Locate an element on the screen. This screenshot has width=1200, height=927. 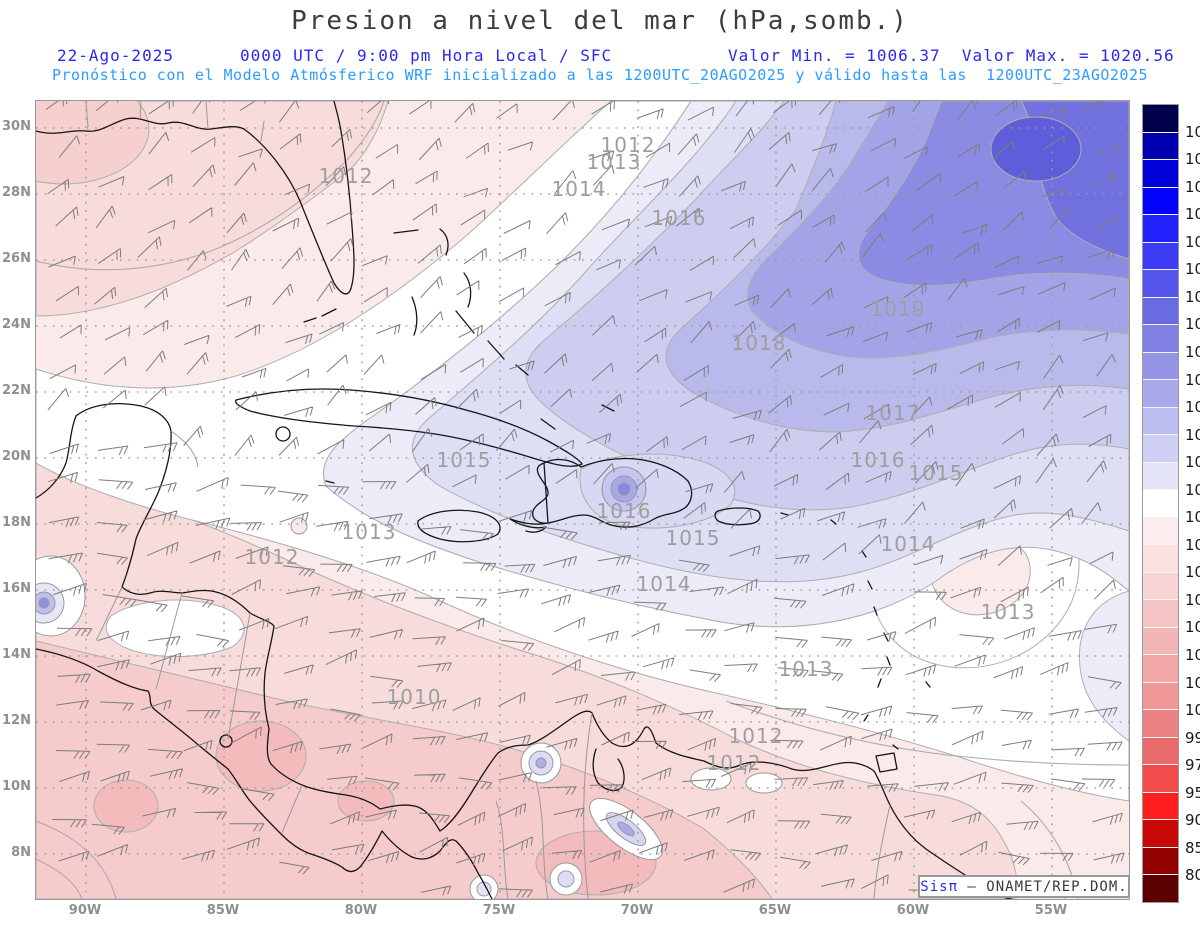
colorbar-label: 1017 is located at coordinates (1192, 407).